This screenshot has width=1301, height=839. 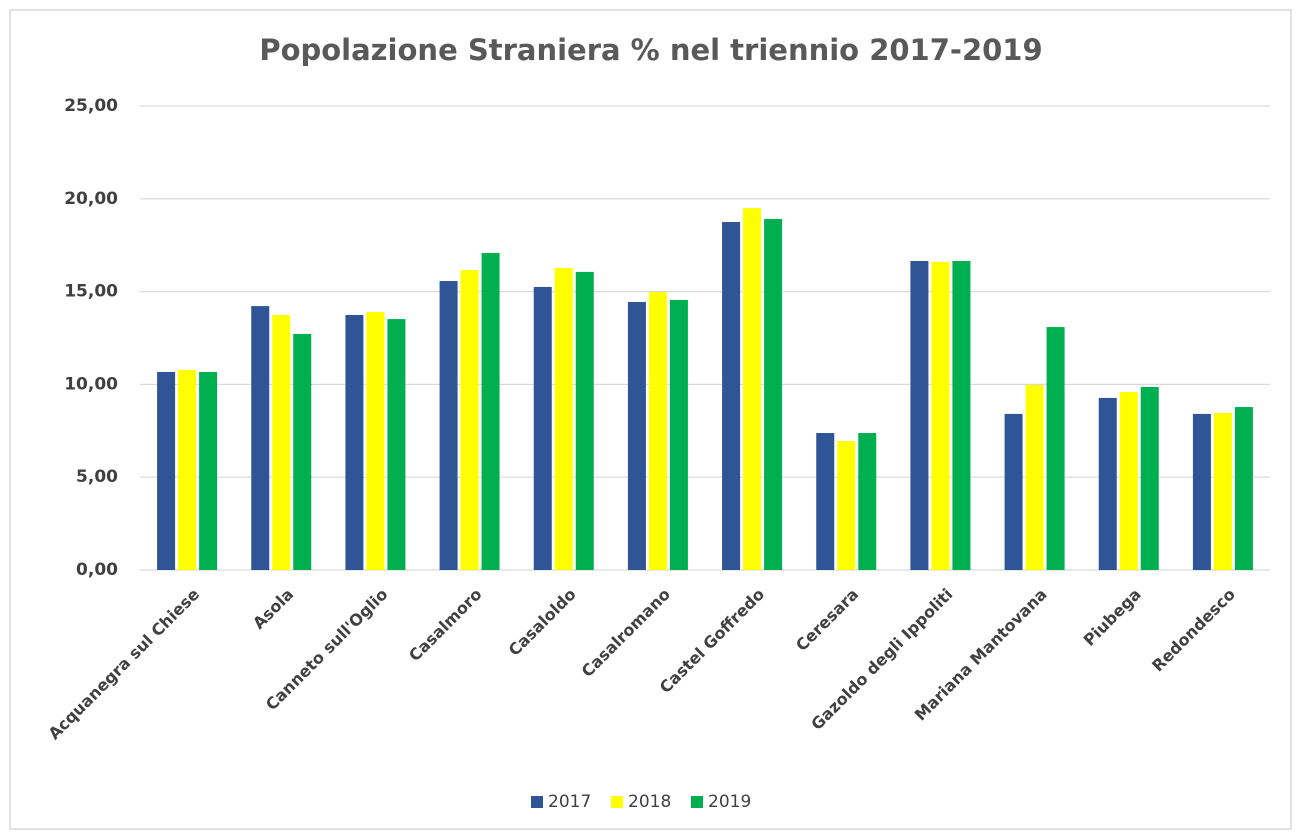 I want to click on y-tick-label: 5,00, so click(x=97, y=477).